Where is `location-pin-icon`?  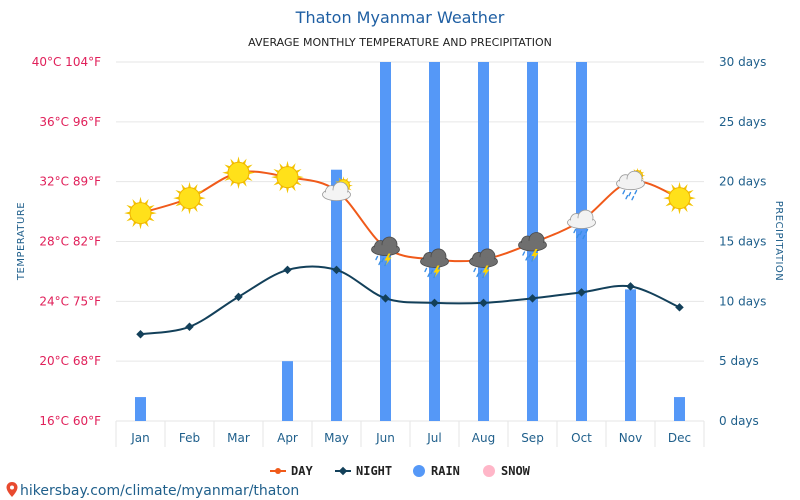
location-pin-icon is located at coordinates (12, 489).